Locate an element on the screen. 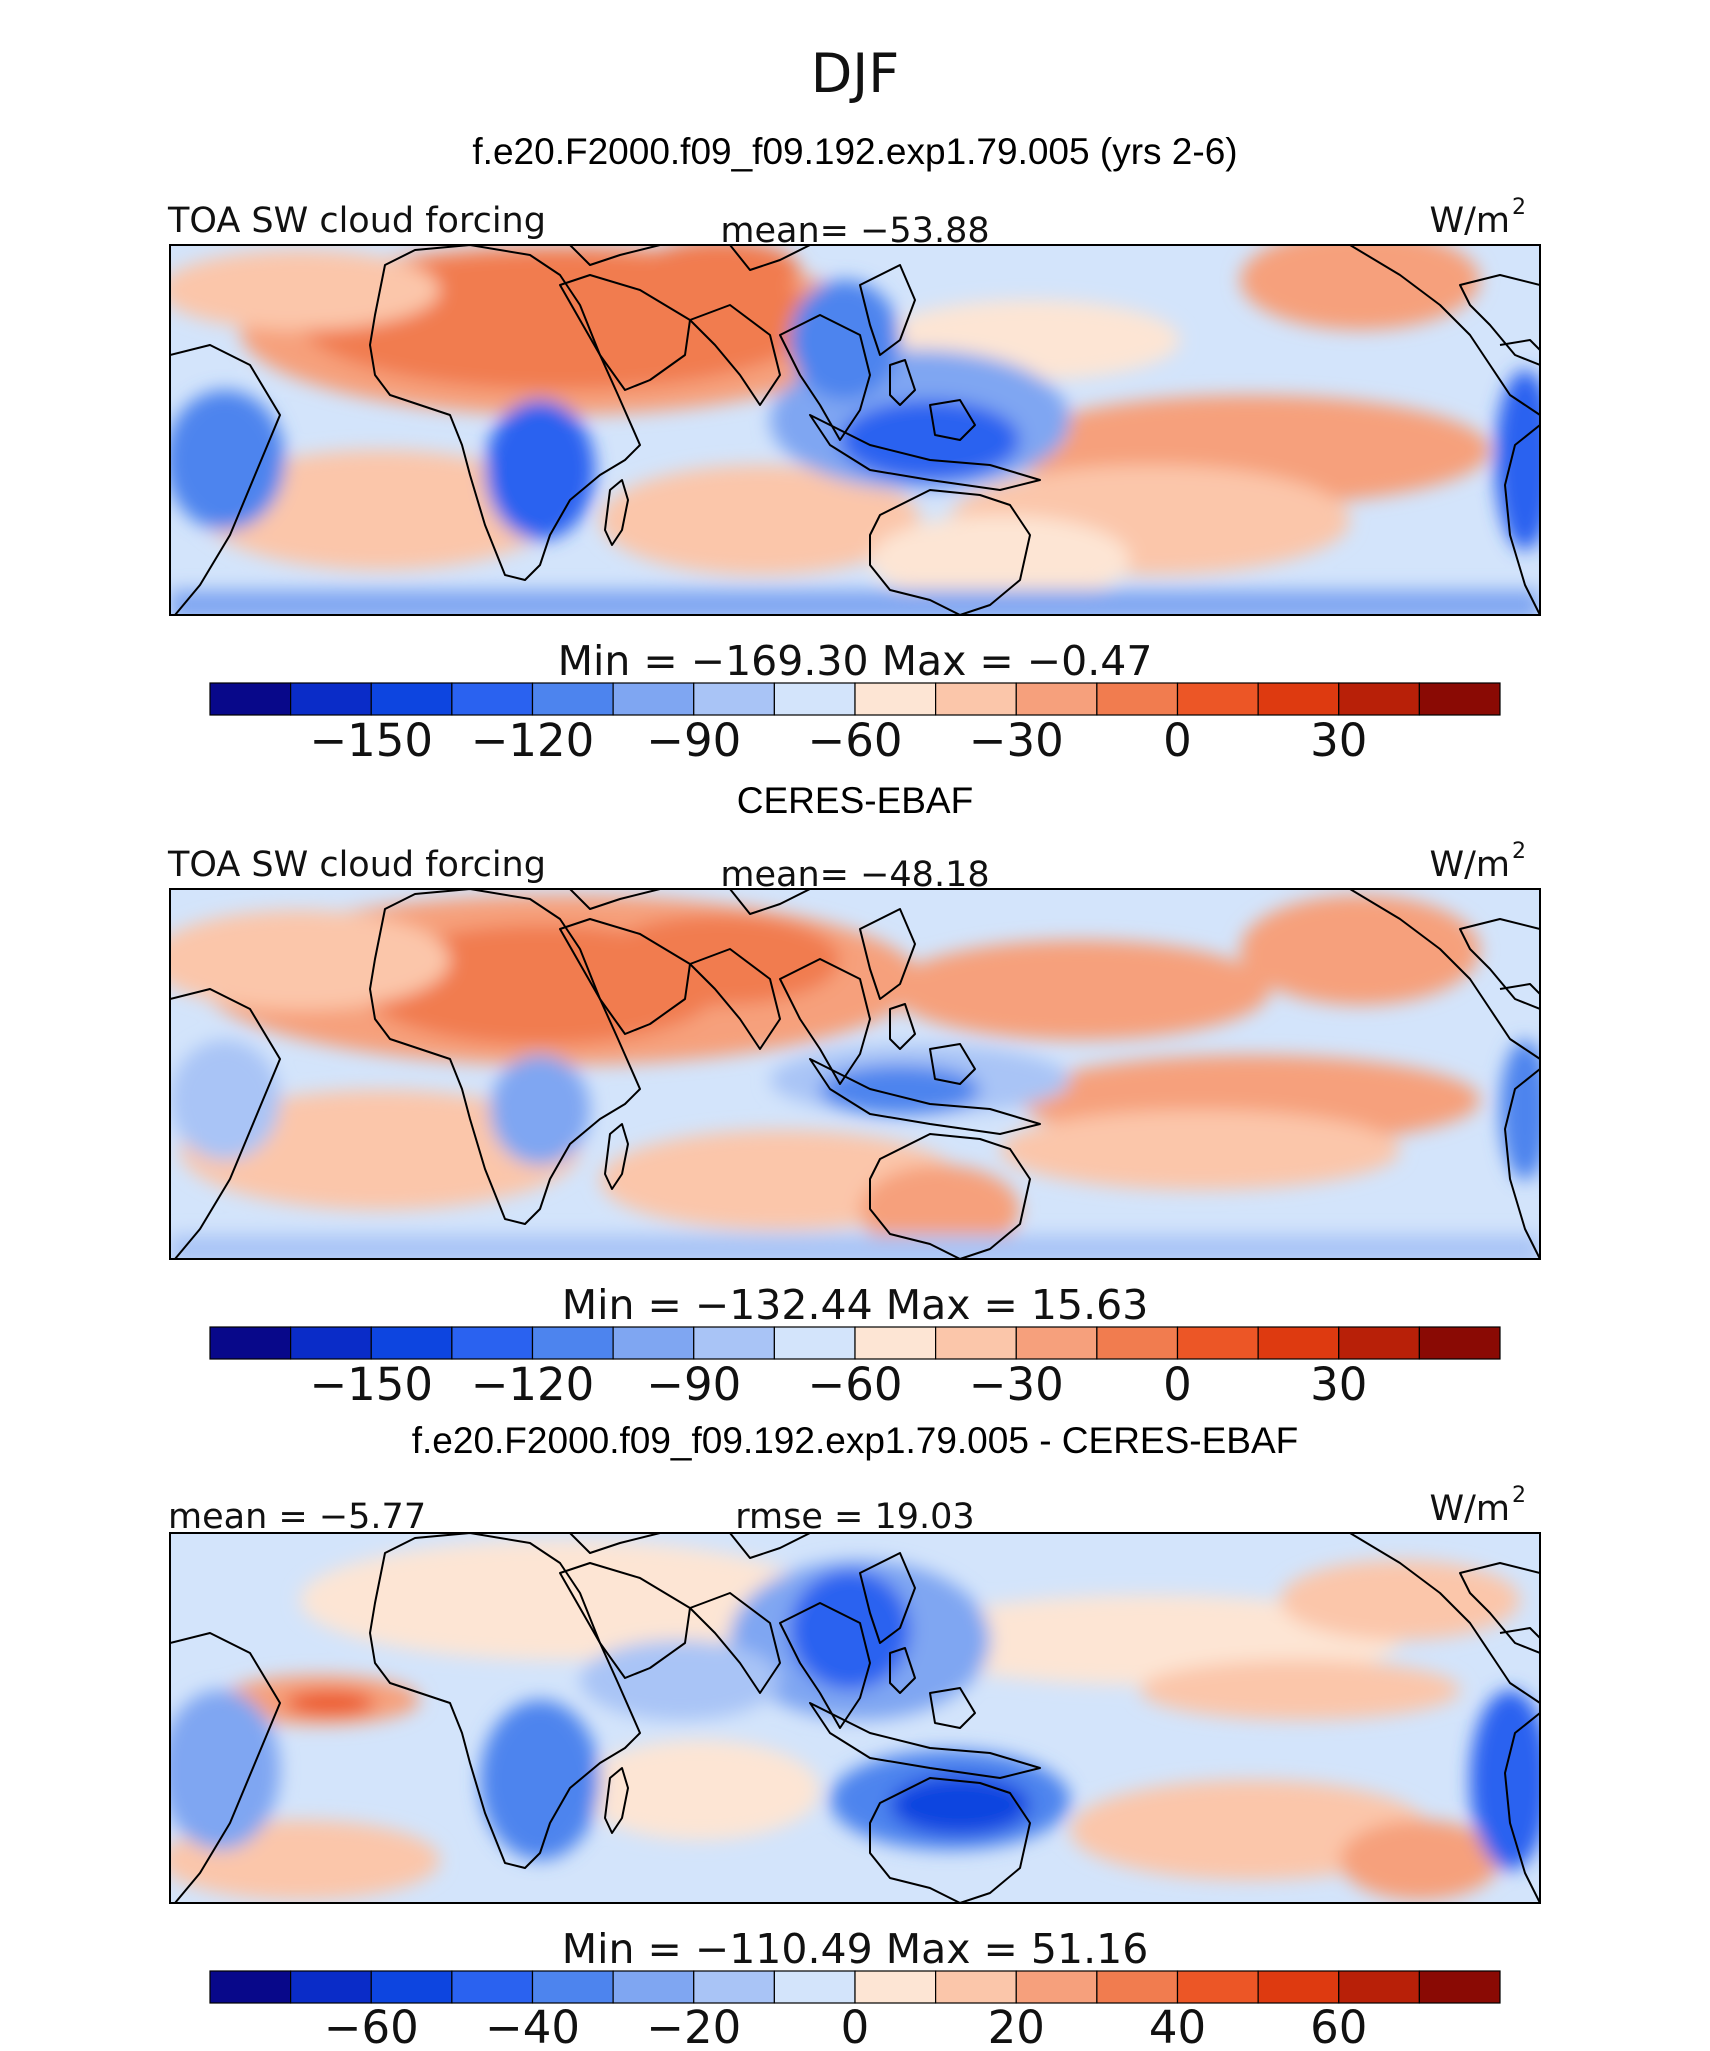  colorbar-tick-label: −40 is located at coordinates (532, 2026).